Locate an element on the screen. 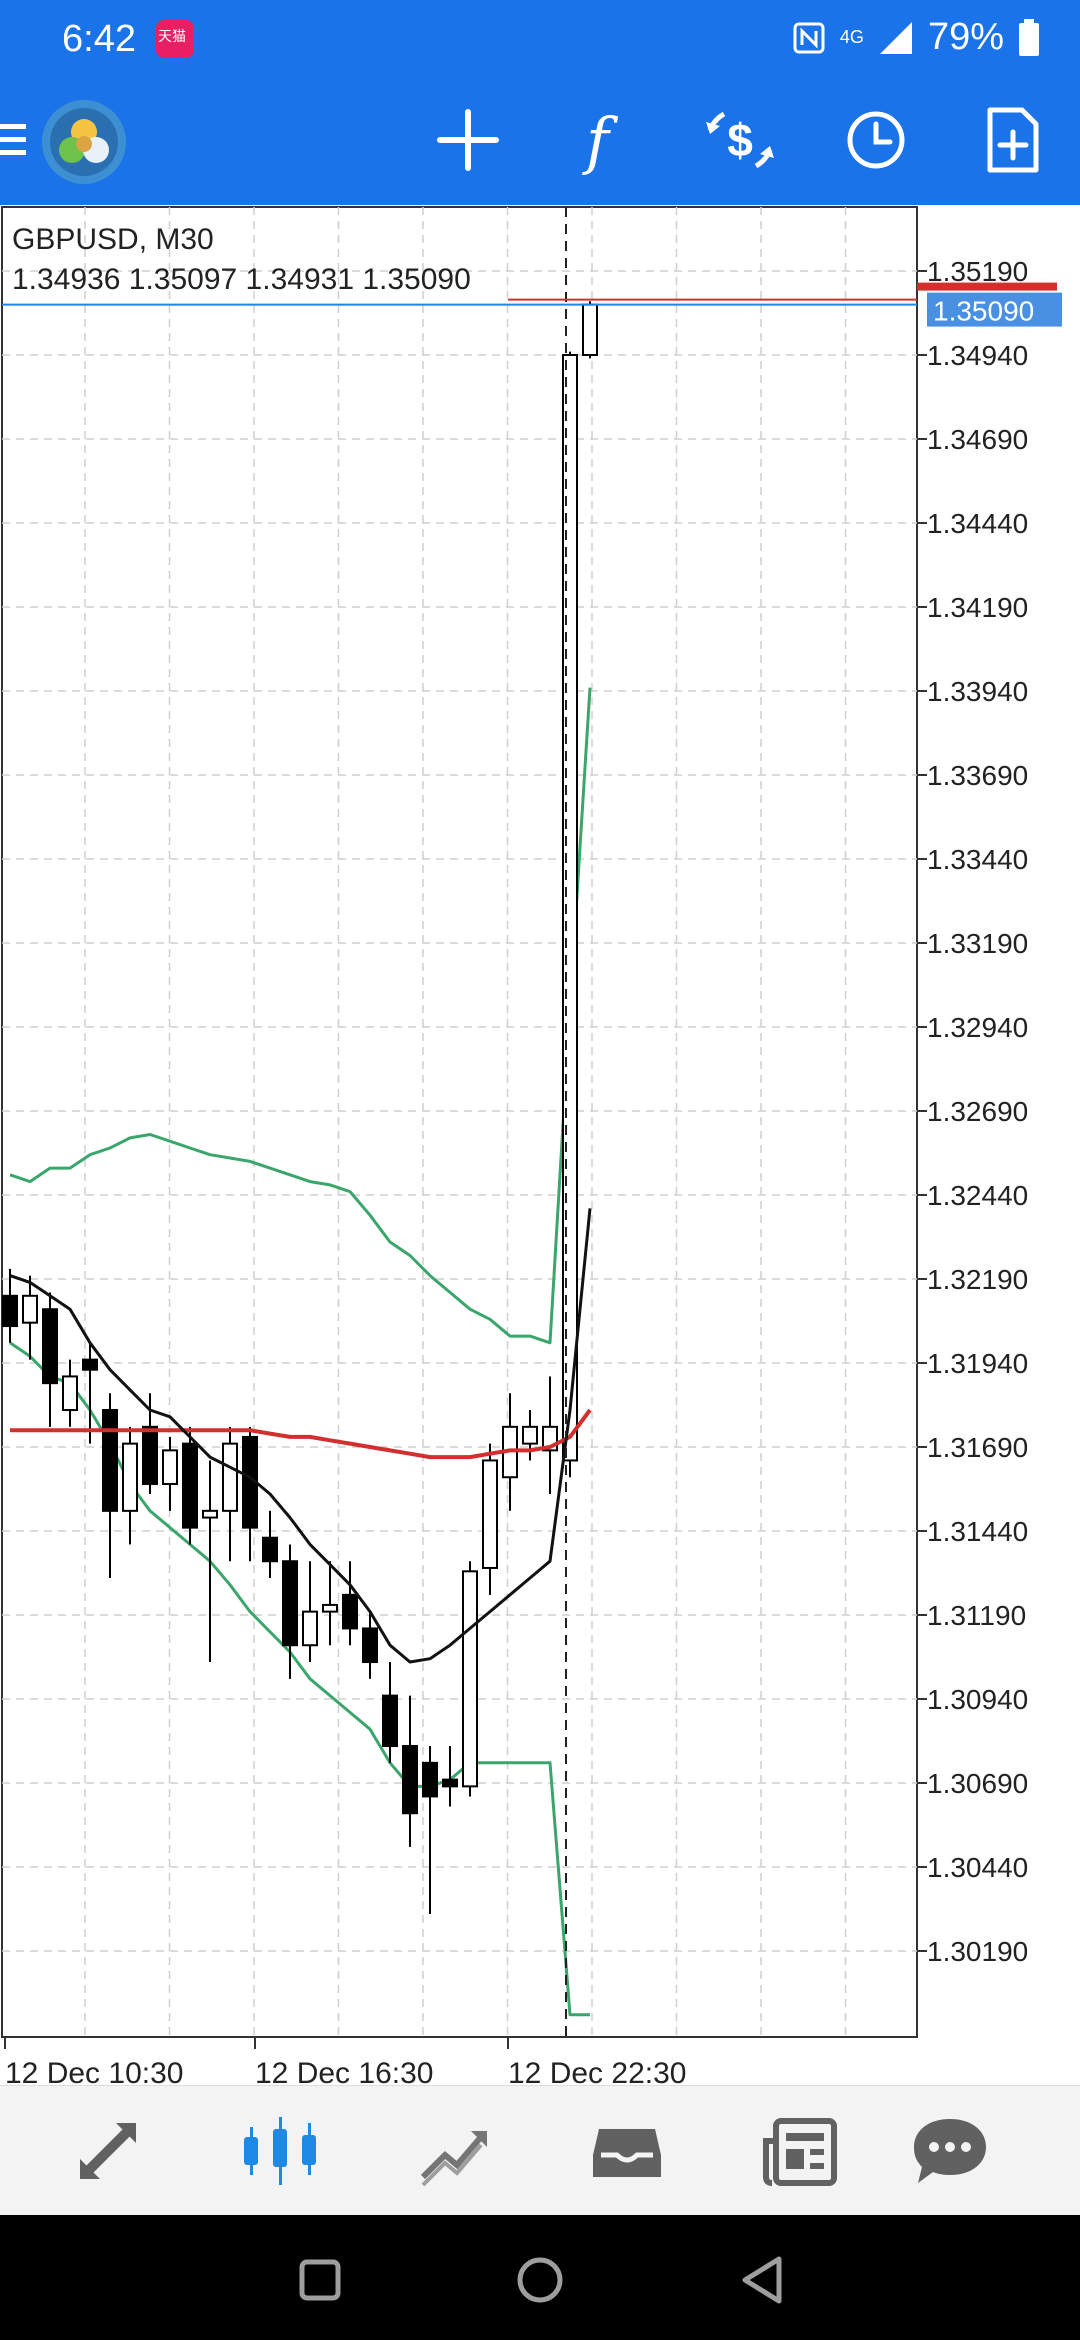 This screenshot has height=2340, width=1080. trade-tab is located at coordinates (455, 2151).